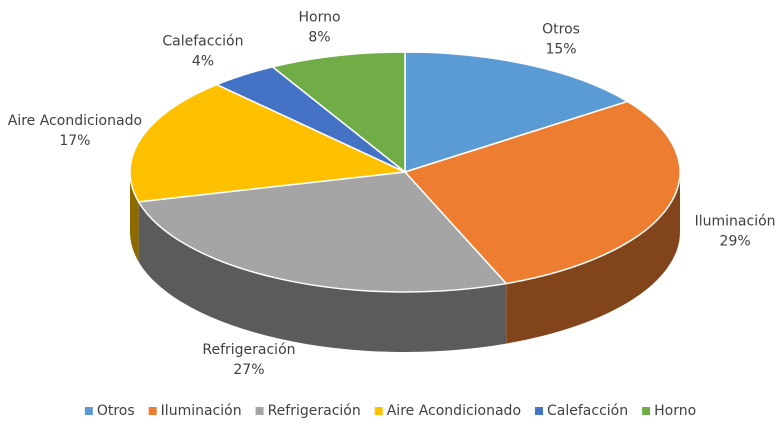 The width and height of the screenshot is (781, 423). What do you see at coordinates (201, 411) in the screenshot?
I see `legend-label: Iluminación` at bounding box center [201, 411].